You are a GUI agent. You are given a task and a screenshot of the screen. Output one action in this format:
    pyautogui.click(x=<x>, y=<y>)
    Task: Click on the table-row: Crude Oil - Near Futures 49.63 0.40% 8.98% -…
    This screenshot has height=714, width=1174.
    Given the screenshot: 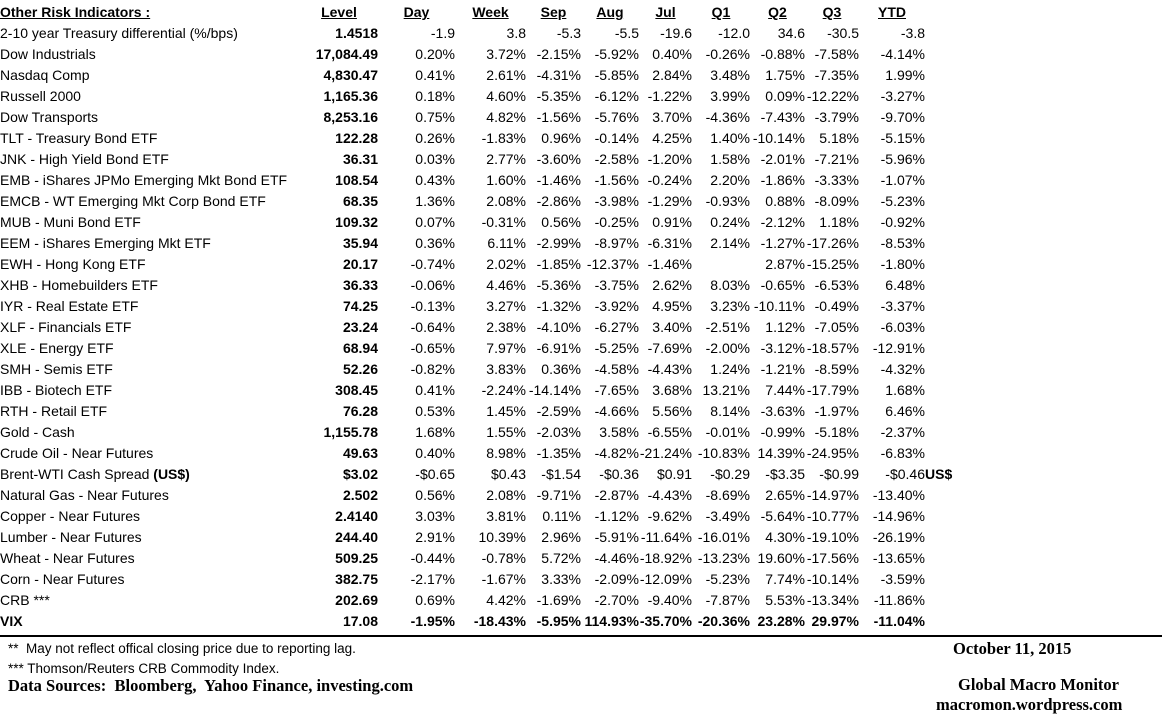 What is the action you would take?
    pyautogui.click(x=587, y=453)
    